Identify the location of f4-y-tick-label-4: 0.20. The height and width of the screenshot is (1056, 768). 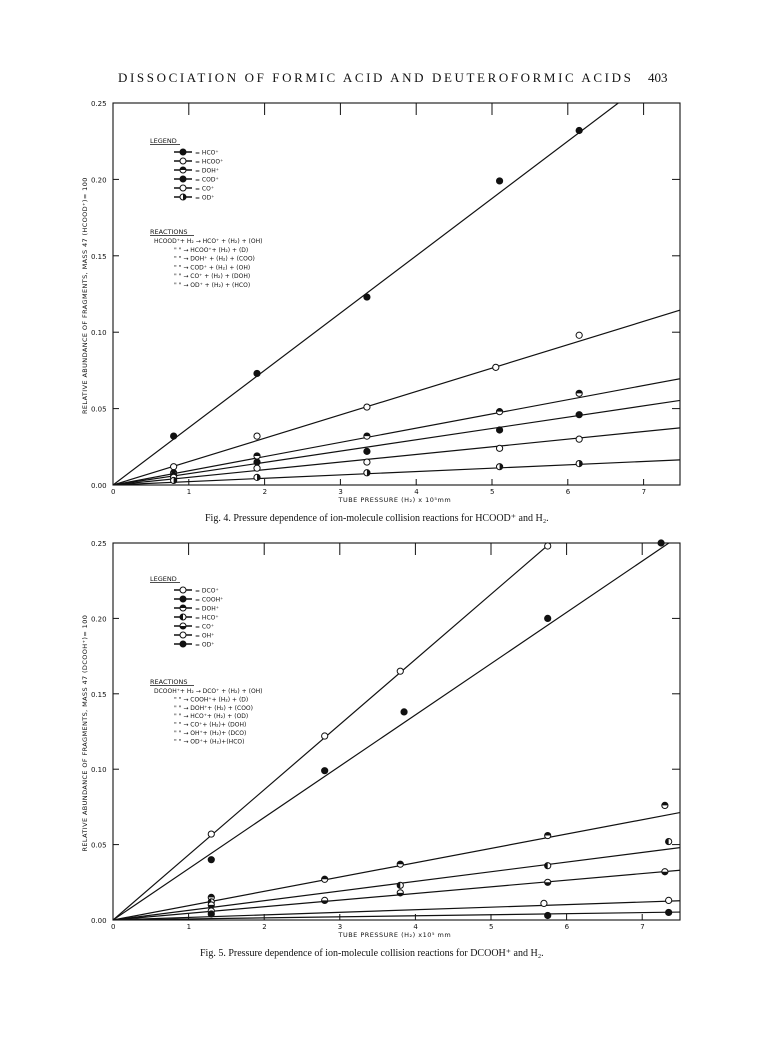
(99, 180).